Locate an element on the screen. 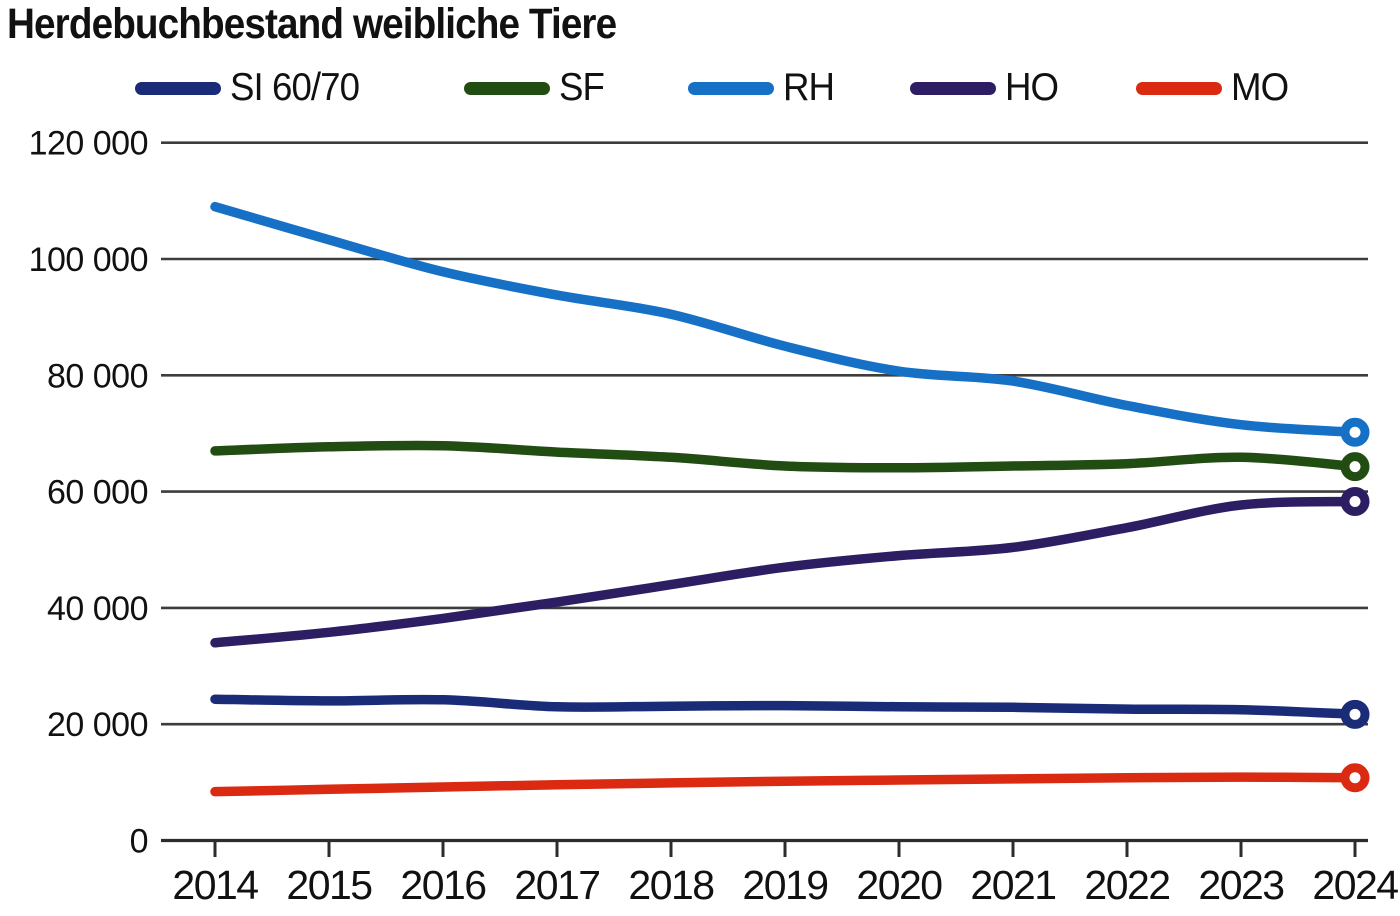 The height and width of the screenshot is (916, 1400). x-axis-label: 2014 is located at coordinates (215, 885).